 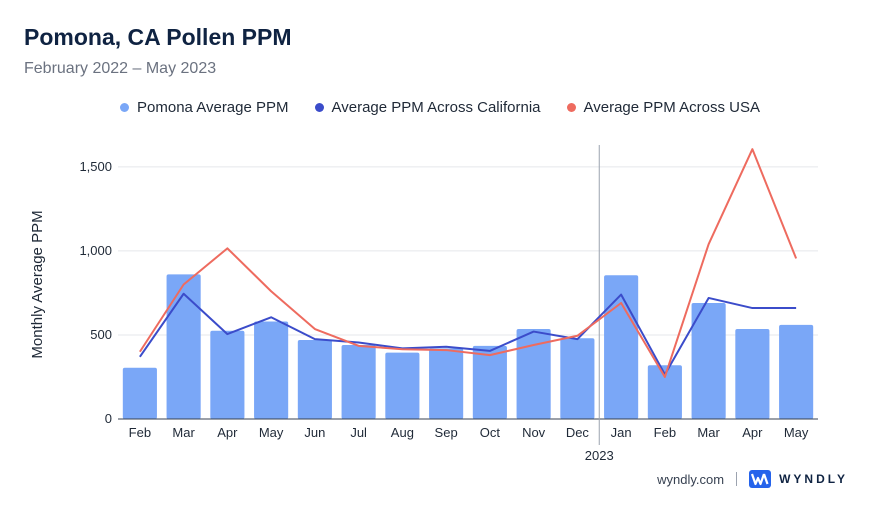 I want to click on footer: wyndly.com WYNDLY, so click(x=752, y=479).